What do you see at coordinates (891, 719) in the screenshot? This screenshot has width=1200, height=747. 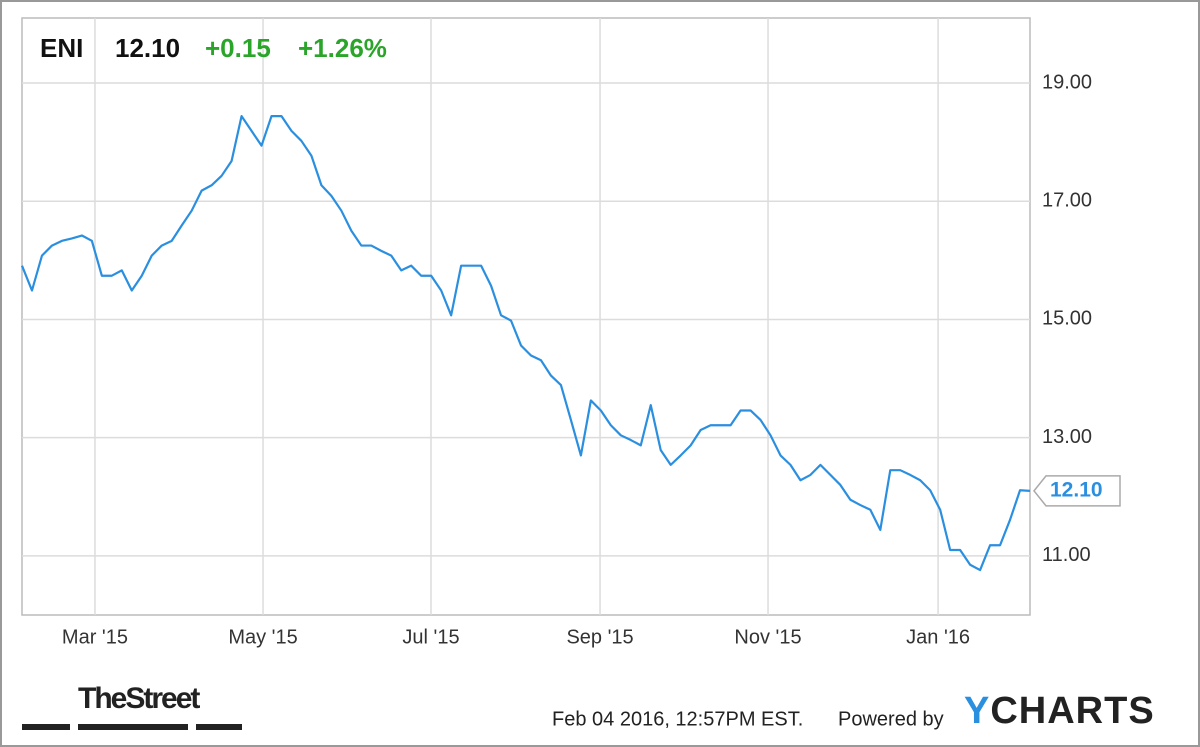 I see `powered-by: Powered by` at bounding box center [891, 719].